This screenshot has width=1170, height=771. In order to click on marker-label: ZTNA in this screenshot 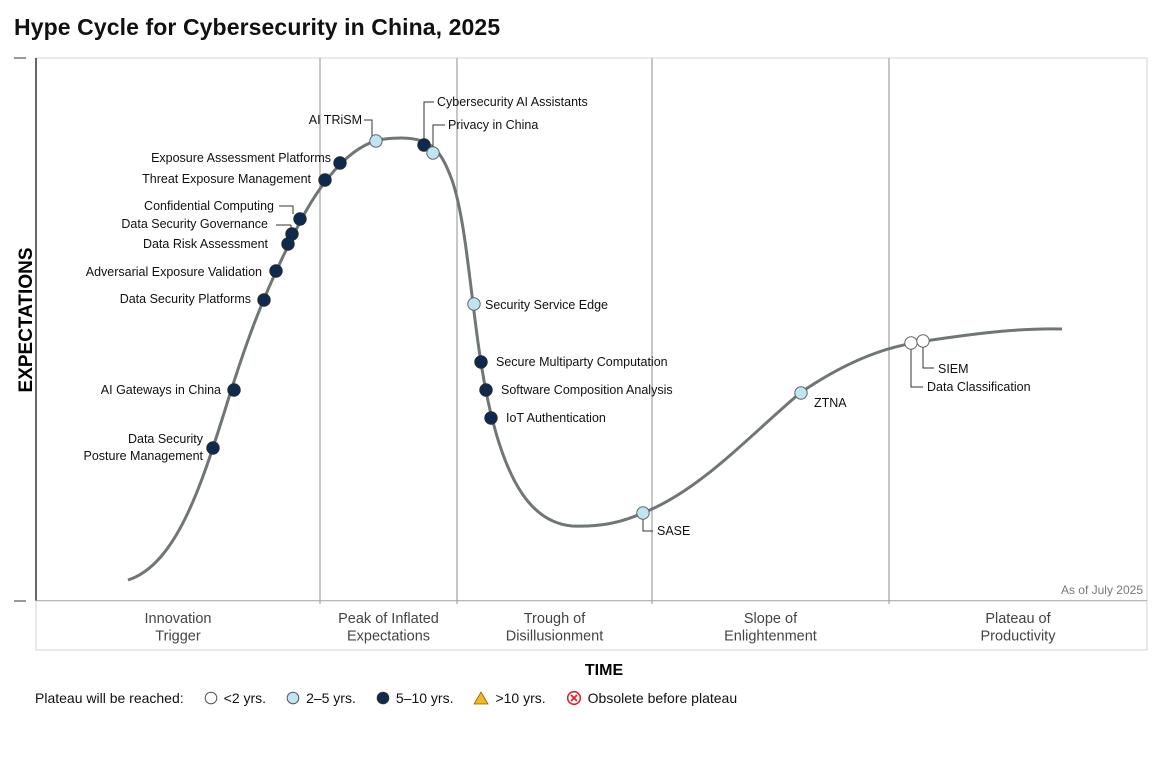, I will do `click(830, 403)`.